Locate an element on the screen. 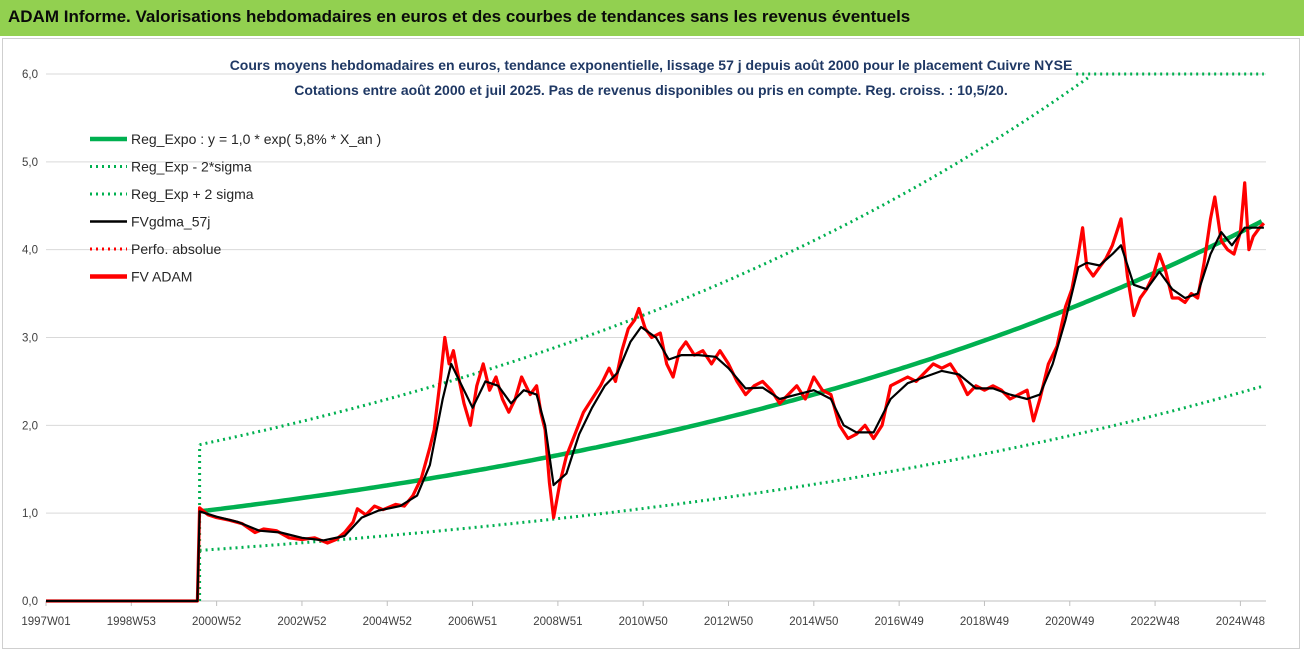 The image size is (1304, 652). x-tick-label: 2010W50 is located at coordinates (643, 622).